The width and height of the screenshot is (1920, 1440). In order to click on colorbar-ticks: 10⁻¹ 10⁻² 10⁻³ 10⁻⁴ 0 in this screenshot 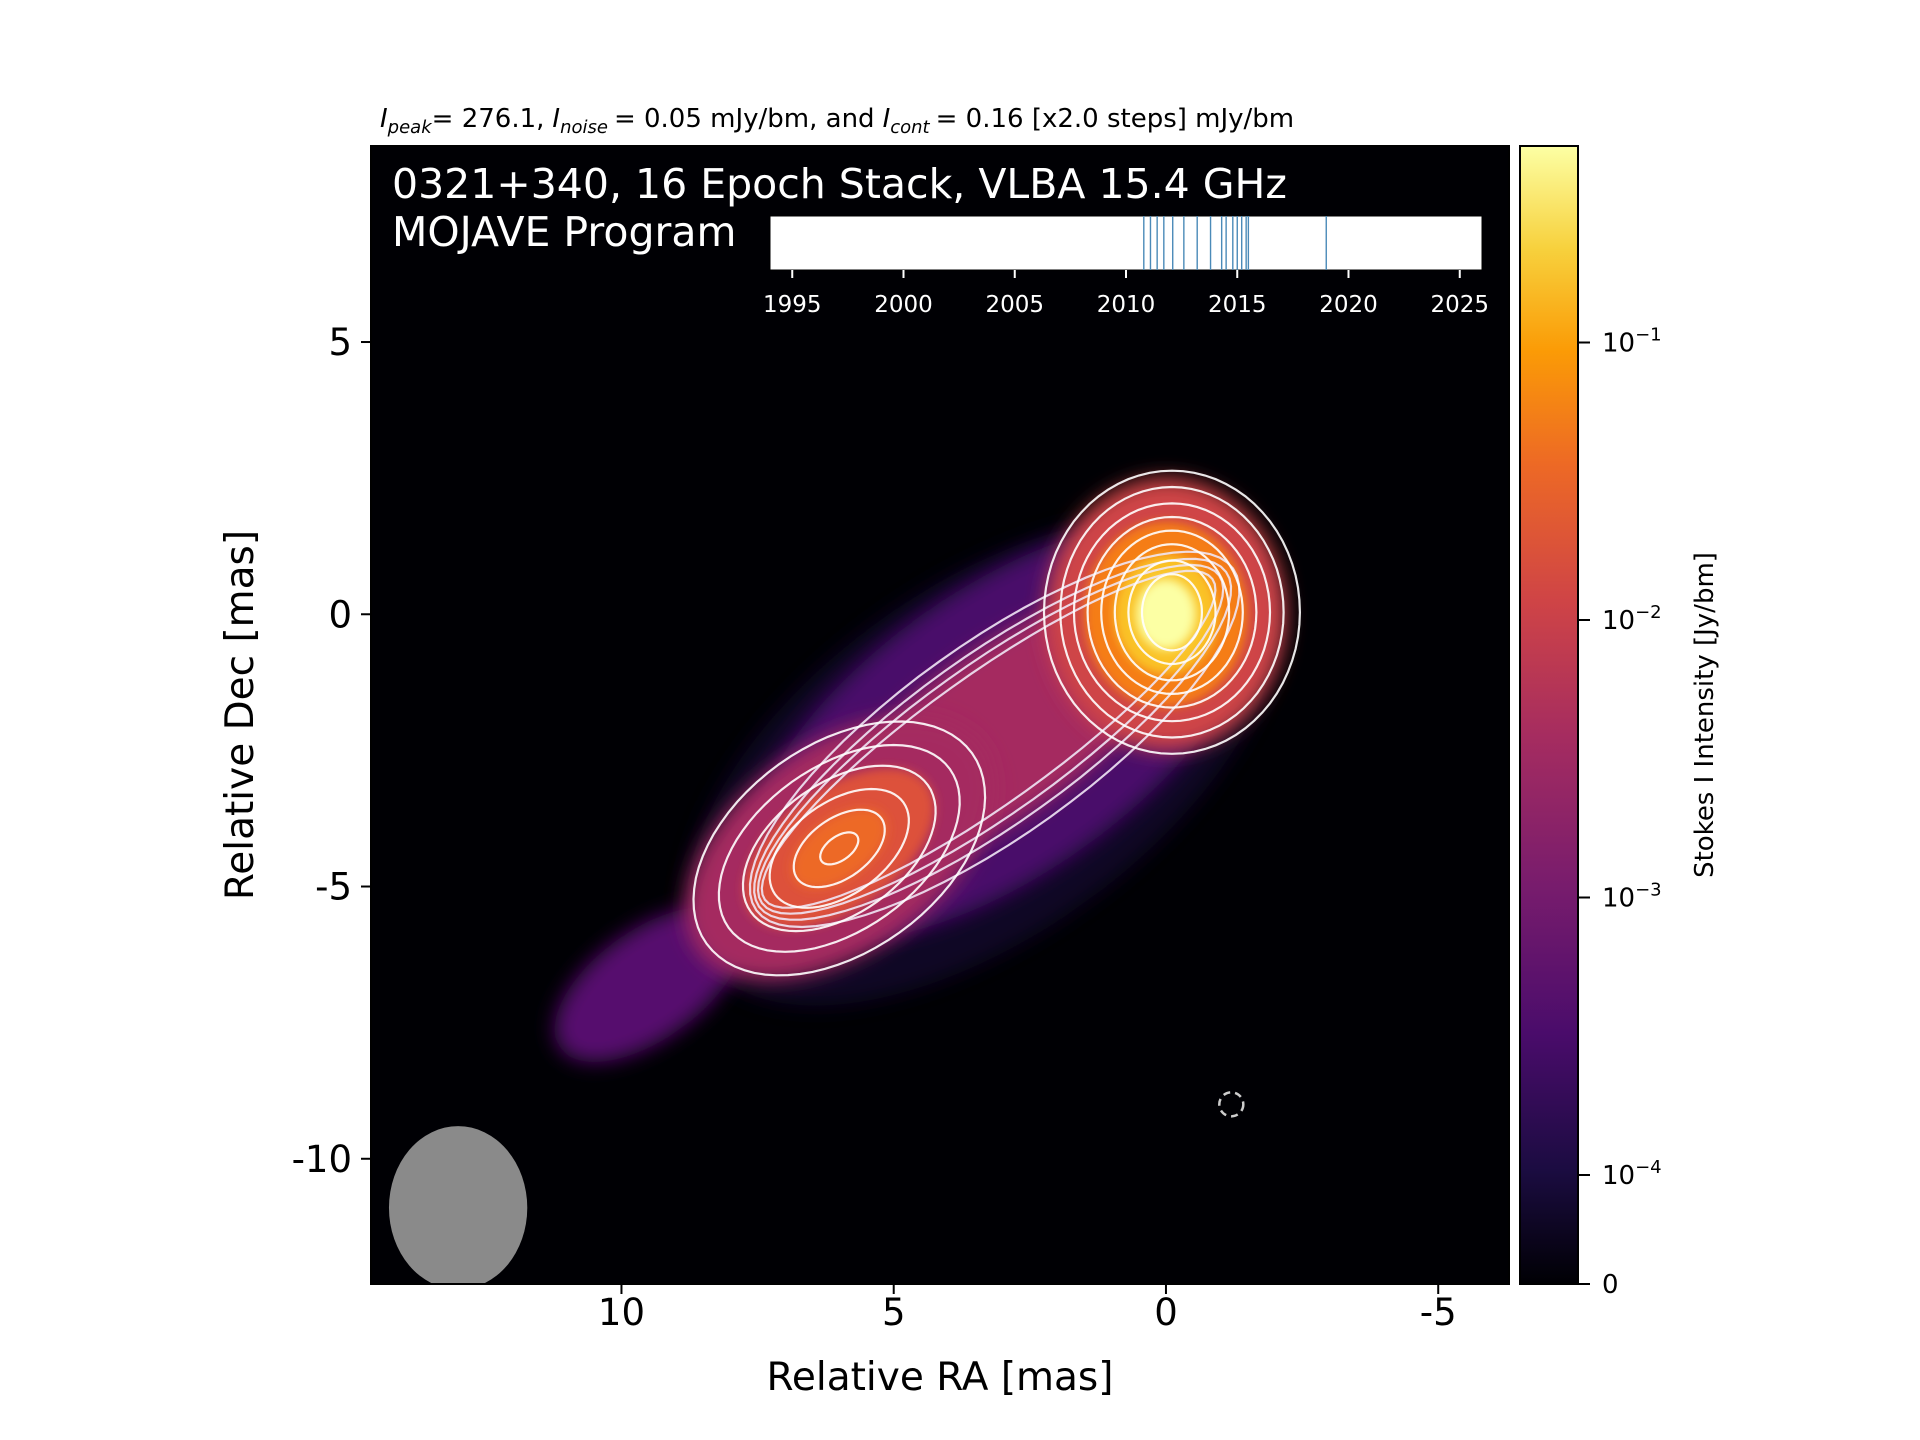, I will do `click(1620, 812)`.